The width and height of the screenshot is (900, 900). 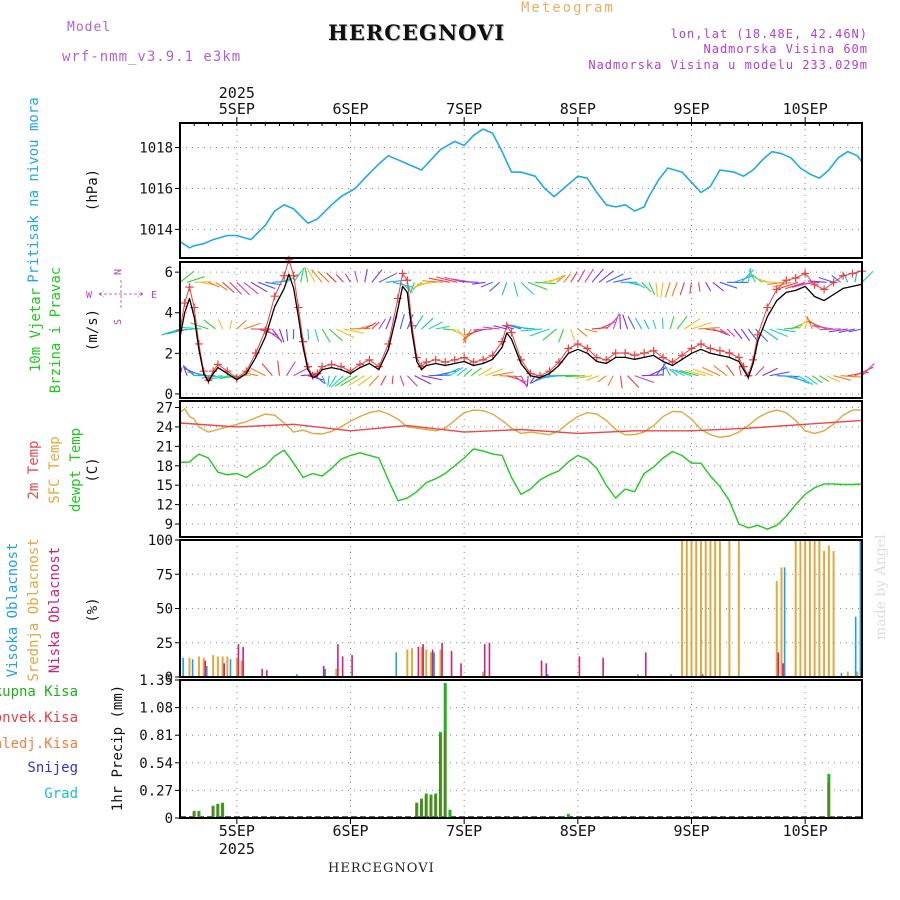 I want to click on temperature-ytick-label: 18, so click(x=164, y=467).